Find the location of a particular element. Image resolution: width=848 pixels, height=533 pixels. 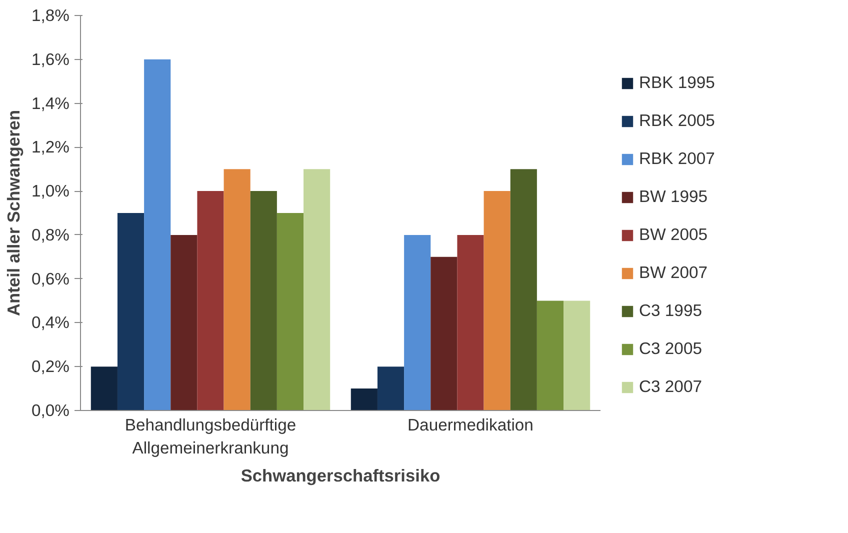

y-tick-label: 0,6% is located at coordinates (51, 278).